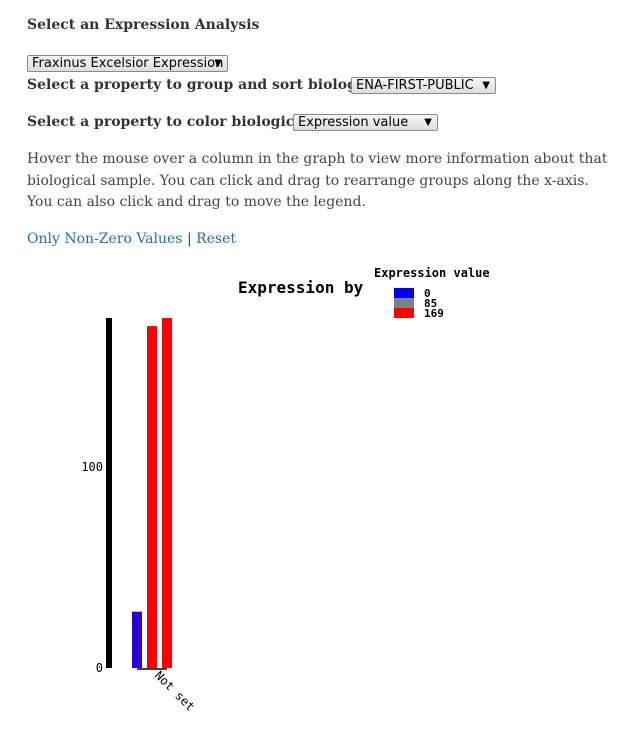 This screenshot has width=636, height=743. What do you see at coordinates (105, 239) in the screenshot?
I see `only-non-zero-link: Only Non-Zero Values` at bounding box center [105, 239].